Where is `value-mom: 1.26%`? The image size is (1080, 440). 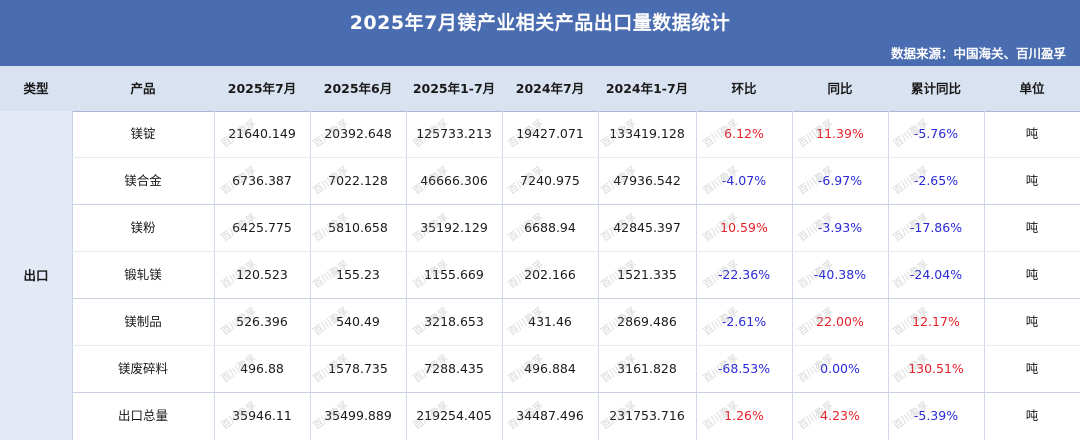 value-mom: 1.26% is located at coordinates (744, 415).